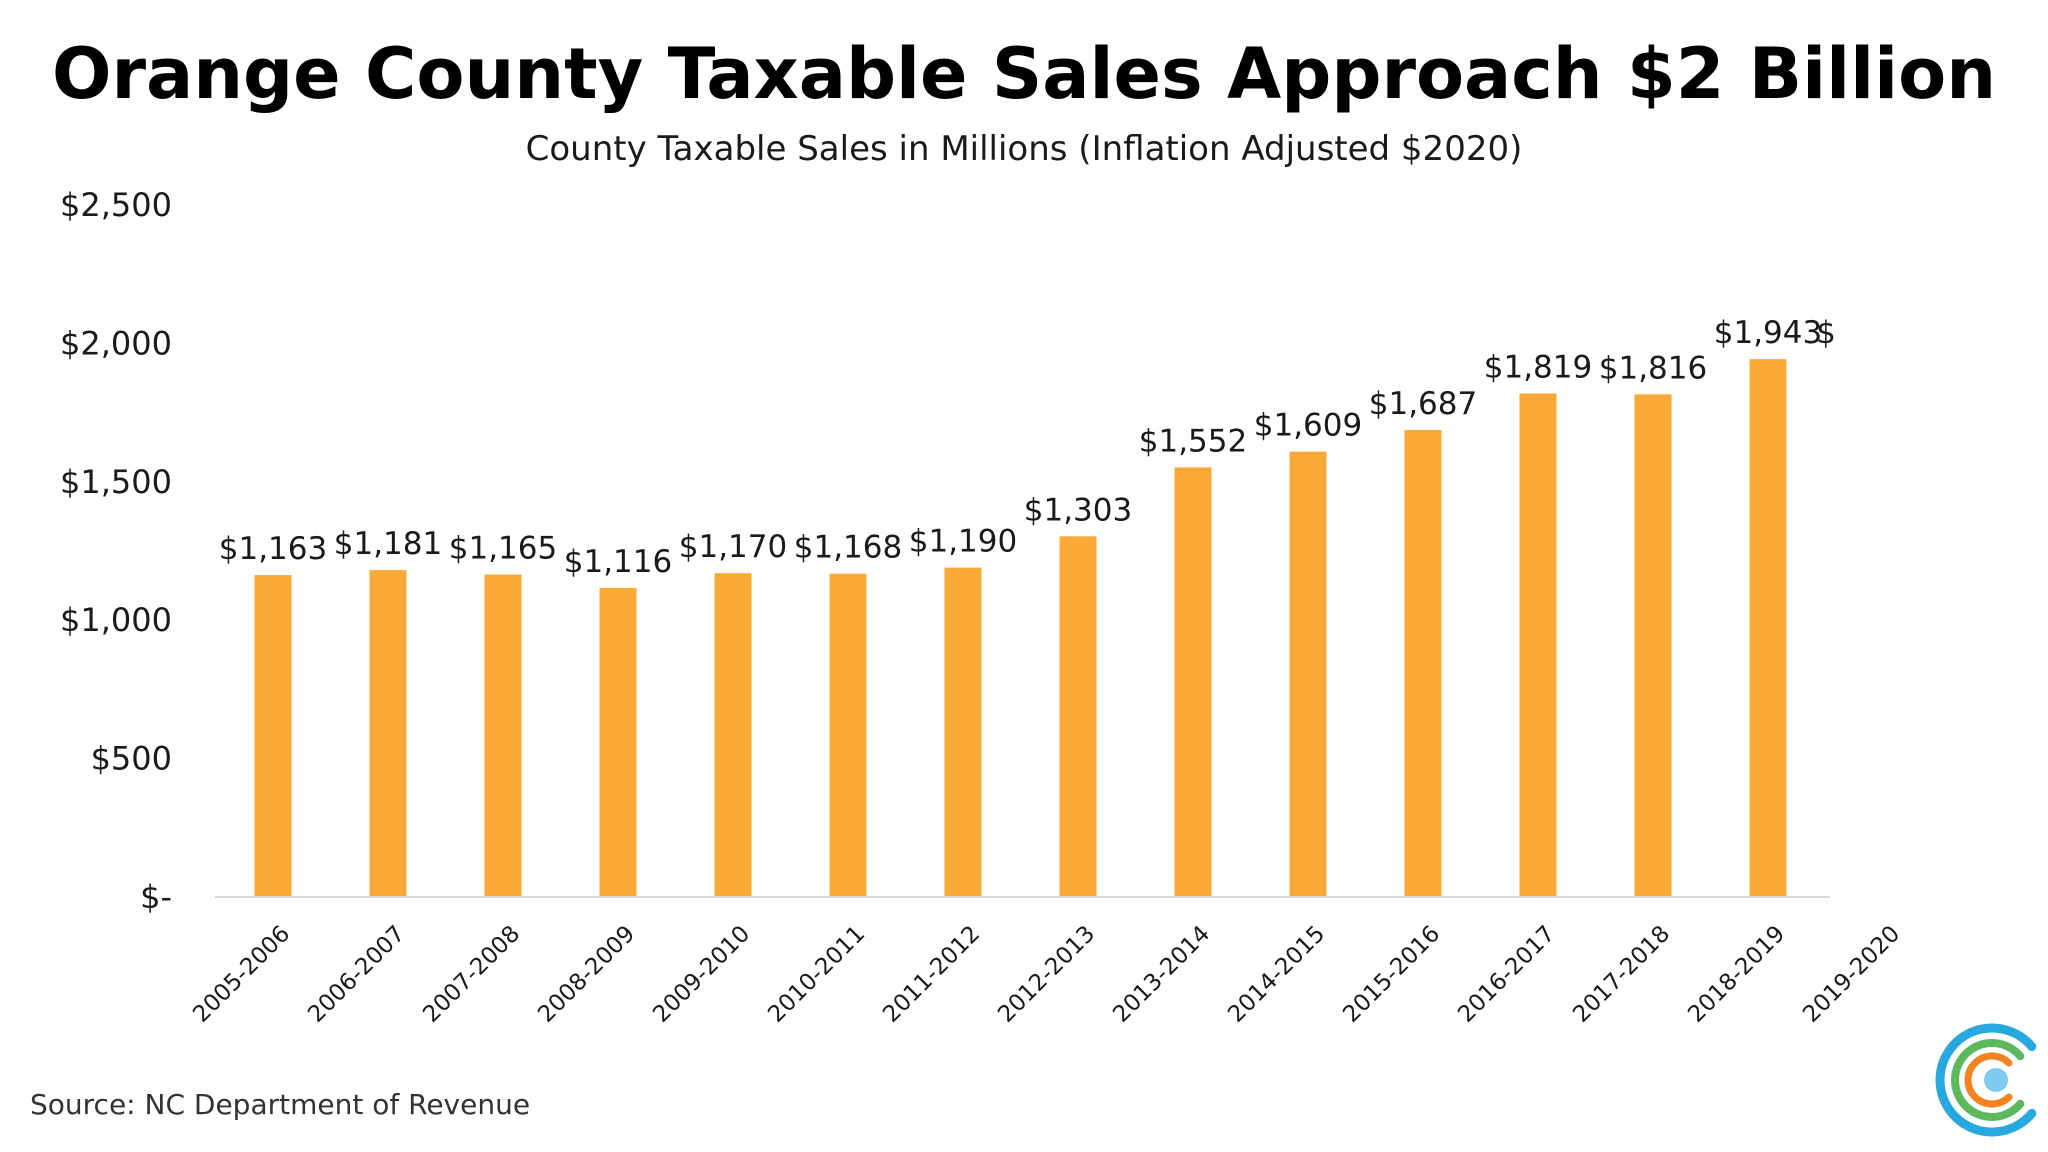  What do you see at coordinates (701, 974) in the screenshot?
I see `x-tick-label: 2009-2010` at bounding box center [701, 974].